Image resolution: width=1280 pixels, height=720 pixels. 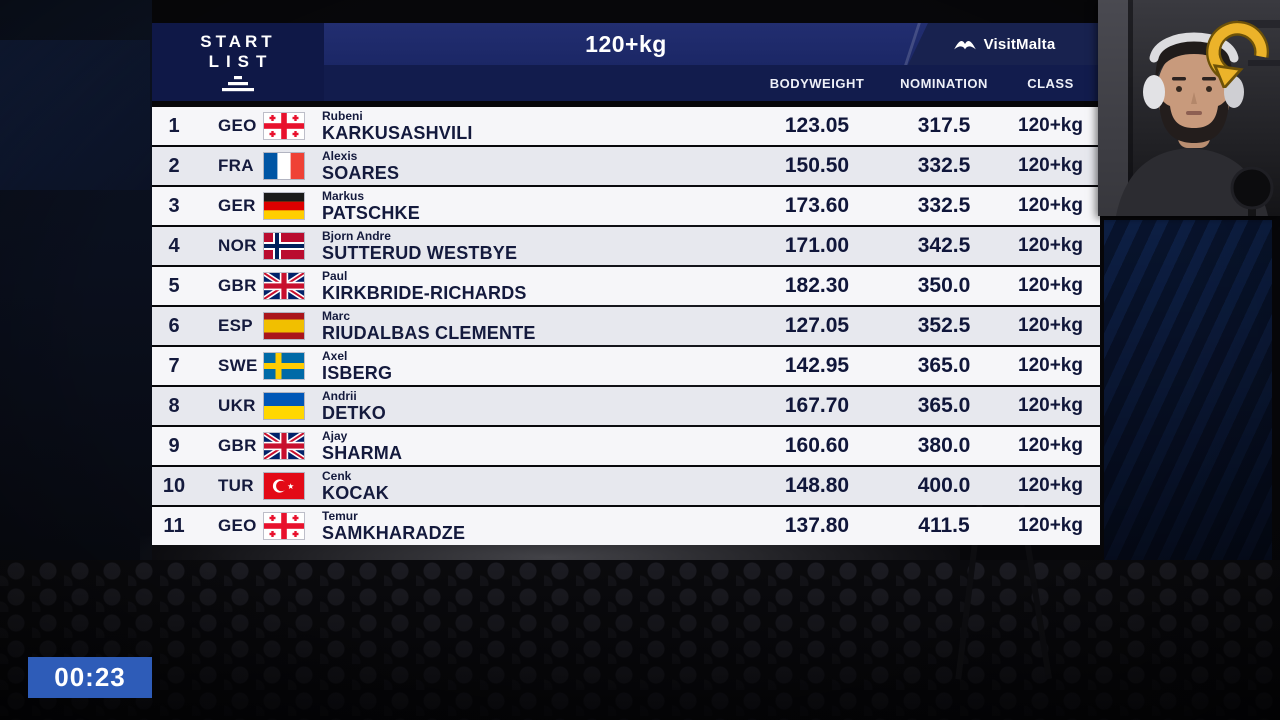 I want to click on table-row: 2 FRA Alexis SOARES 150.50 332.5 120+kg, so click(x=626, y=166).